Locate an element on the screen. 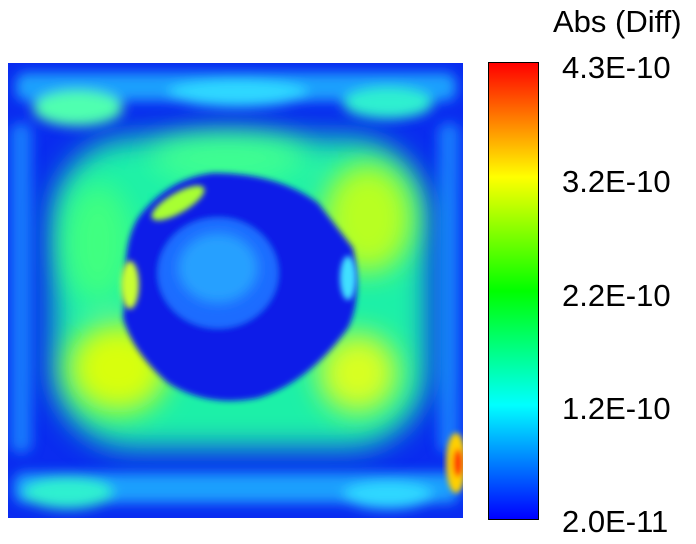 The width and height of the screenshot is (696, 544). colorbar-tick-label: 2.2E-10 is located at coordinates (616, 295).